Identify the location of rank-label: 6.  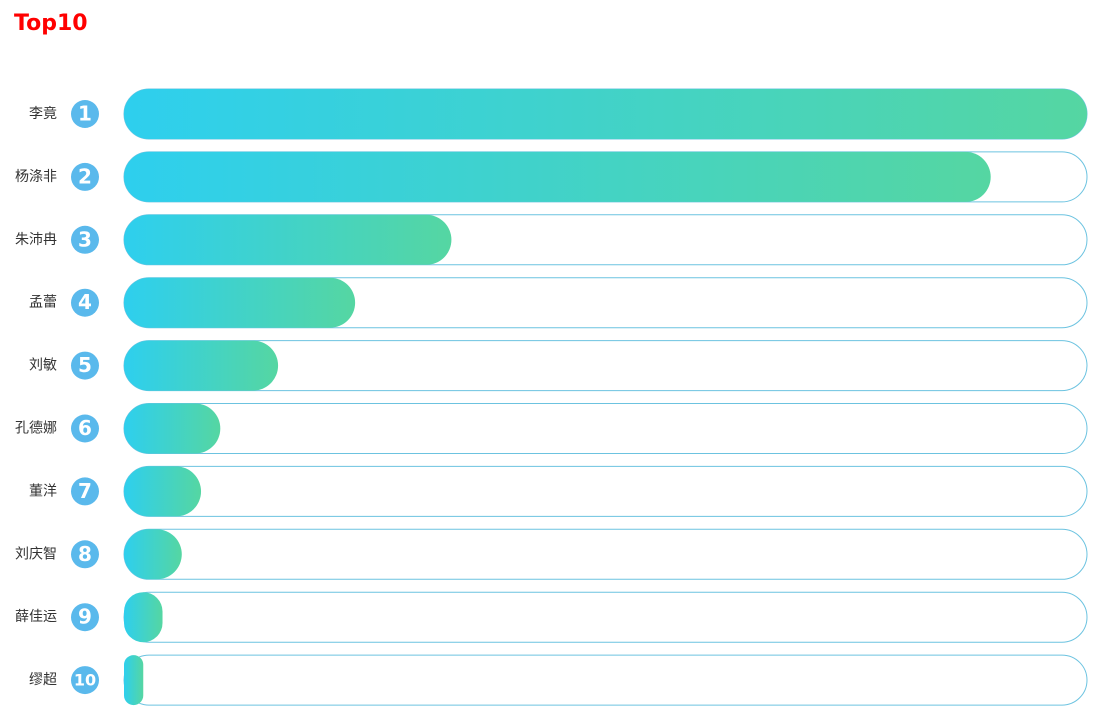
(85, 428).